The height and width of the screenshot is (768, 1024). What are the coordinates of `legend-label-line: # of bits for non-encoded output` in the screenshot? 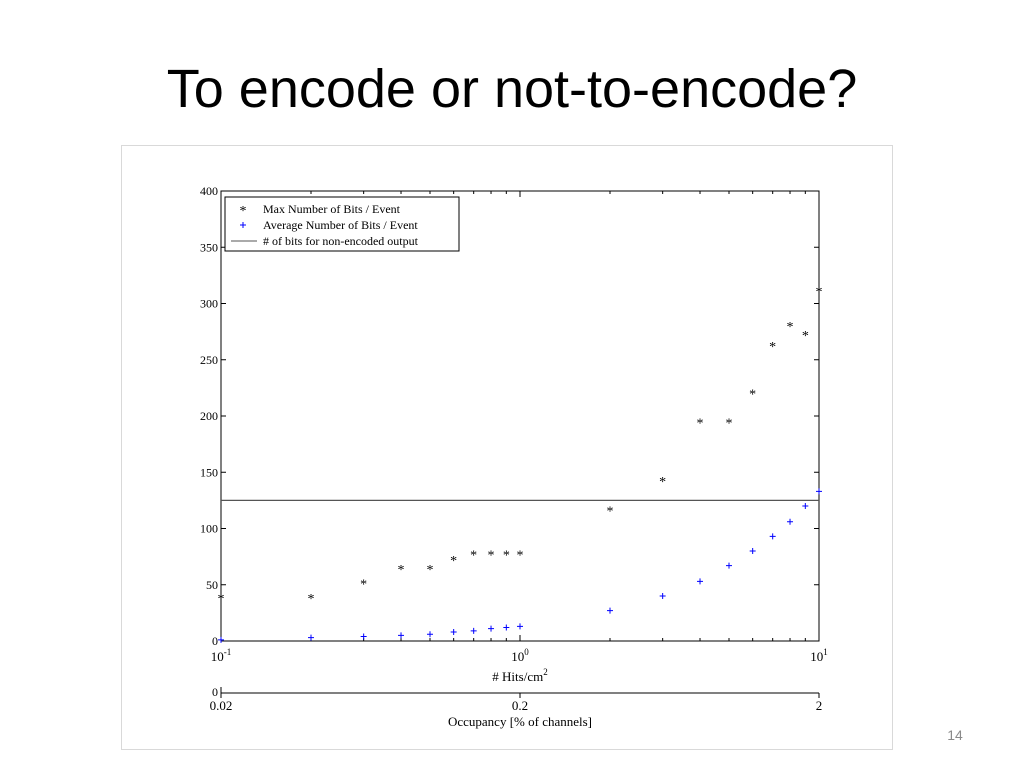 It's located at (341, 241).